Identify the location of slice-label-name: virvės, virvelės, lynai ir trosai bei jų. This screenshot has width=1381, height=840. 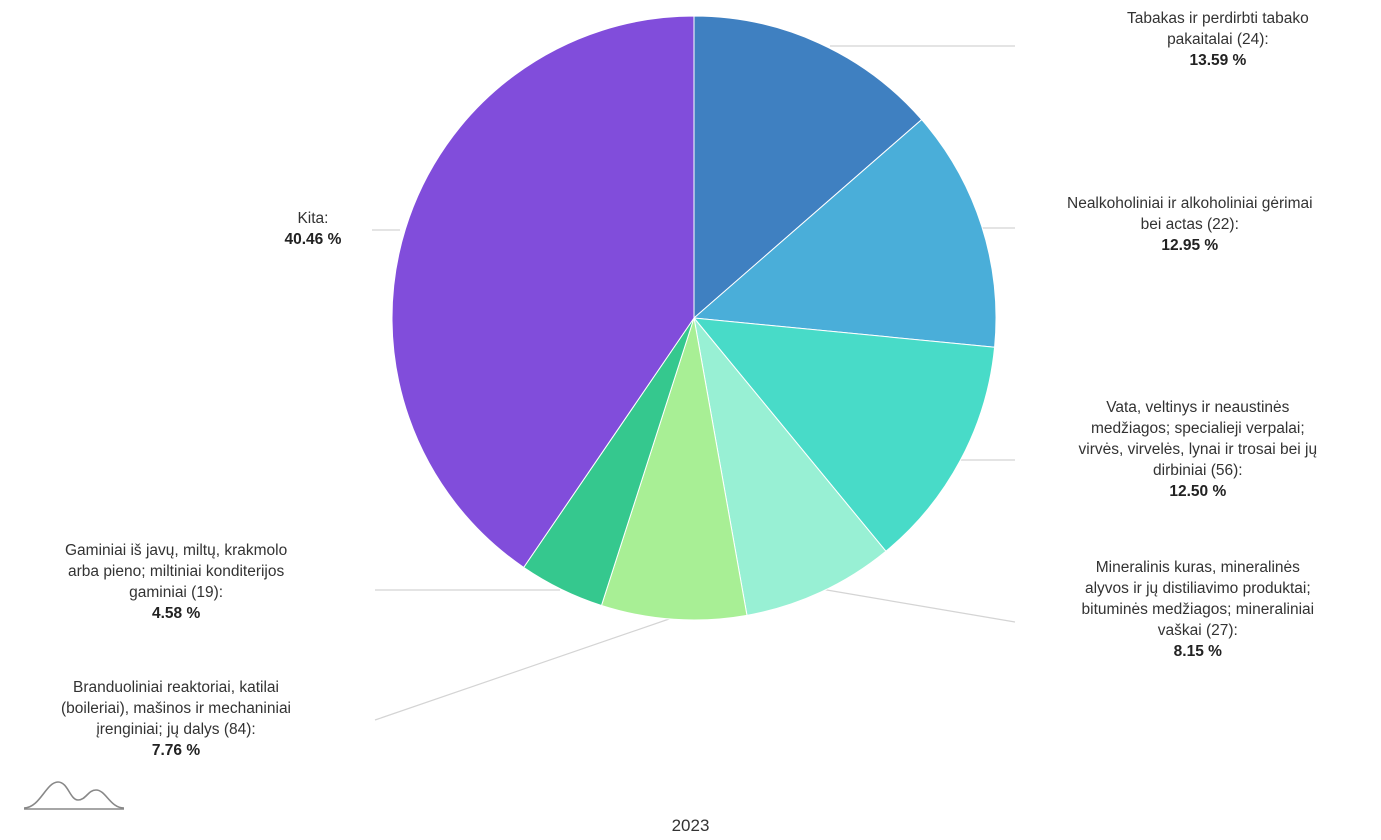
(1198, 449).